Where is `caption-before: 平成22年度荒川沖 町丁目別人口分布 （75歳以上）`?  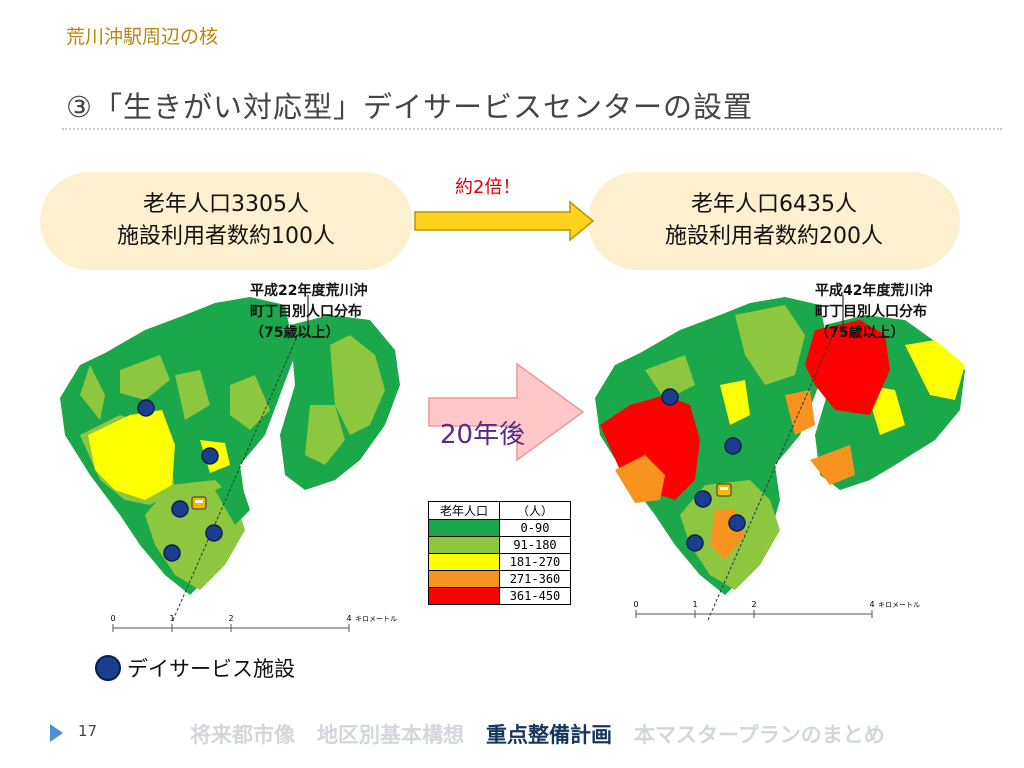 caption-before: 平成22年度荒川沖 町丁目別人口分布 （75歳以上） is located at coordinates (308, 312).